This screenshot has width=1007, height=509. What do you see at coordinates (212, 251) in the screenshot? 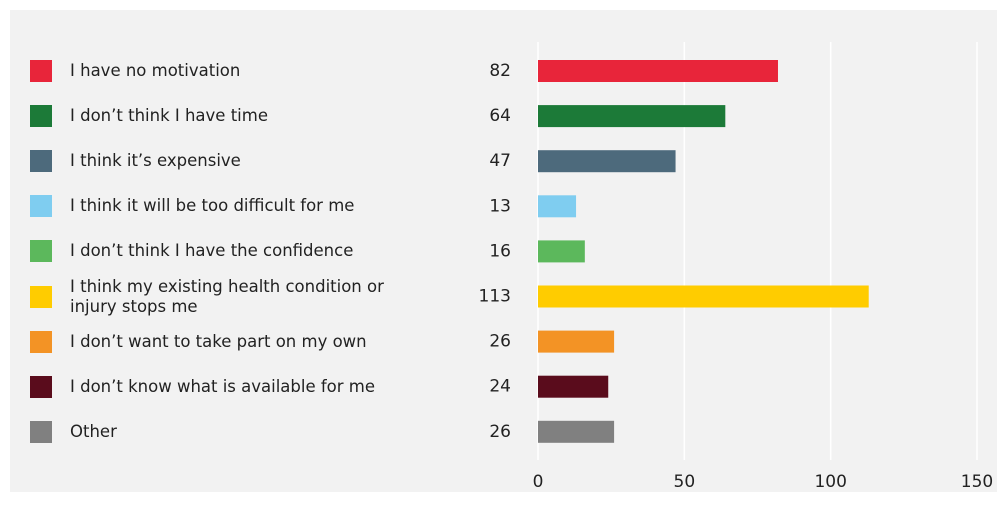
I see `category-label: I don’t think I have the confidence` at bounding box center [212, 251].